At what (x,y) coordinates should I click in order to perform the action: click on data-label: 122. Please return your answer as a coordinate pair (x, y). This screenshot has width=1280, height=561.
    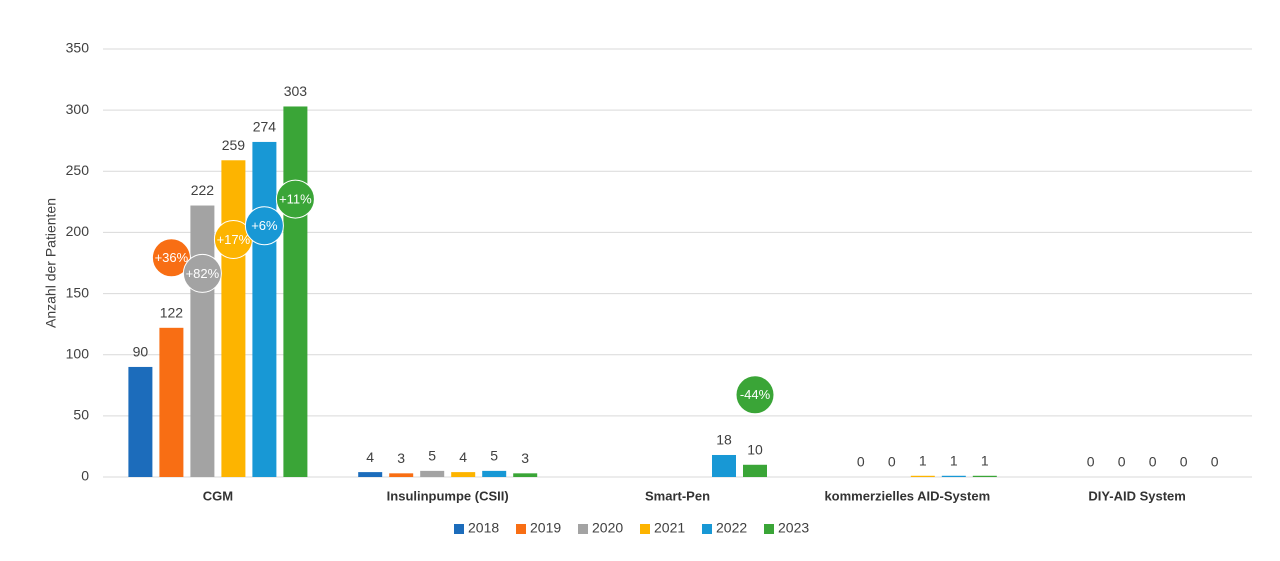
    Looking at the image, I should click on (172, 313).